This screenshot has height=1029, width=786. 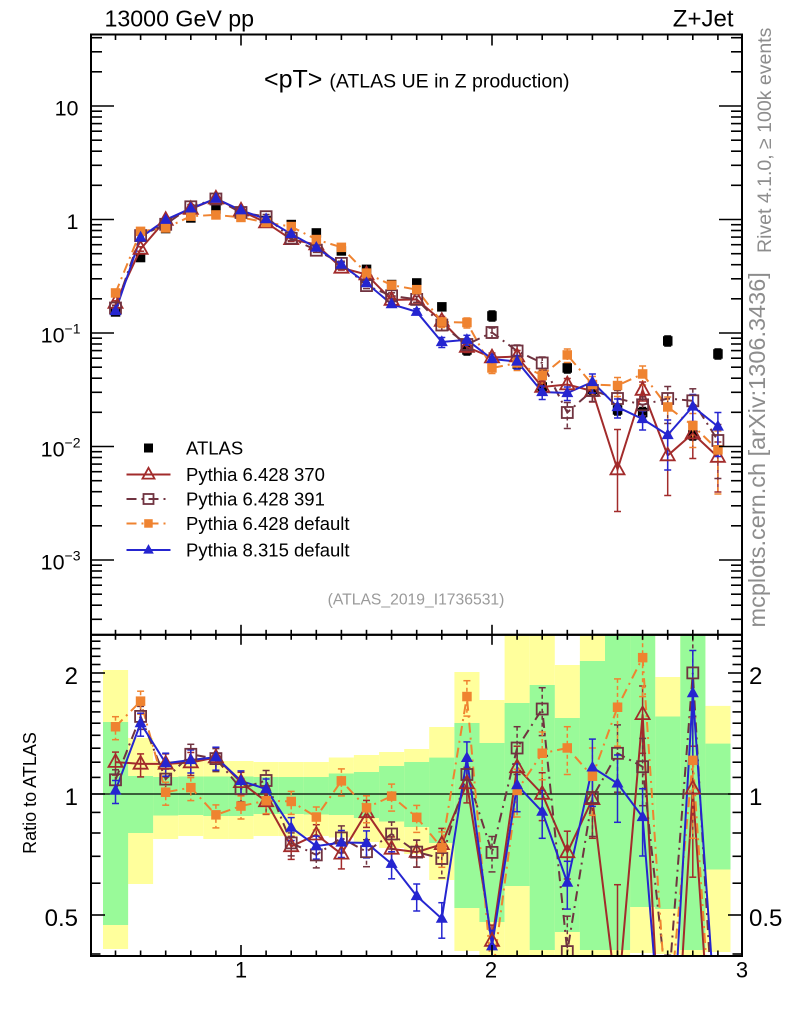 I want to click on svg-text: (ATLAS_2019_I1736531), so click(x=416, y=600).